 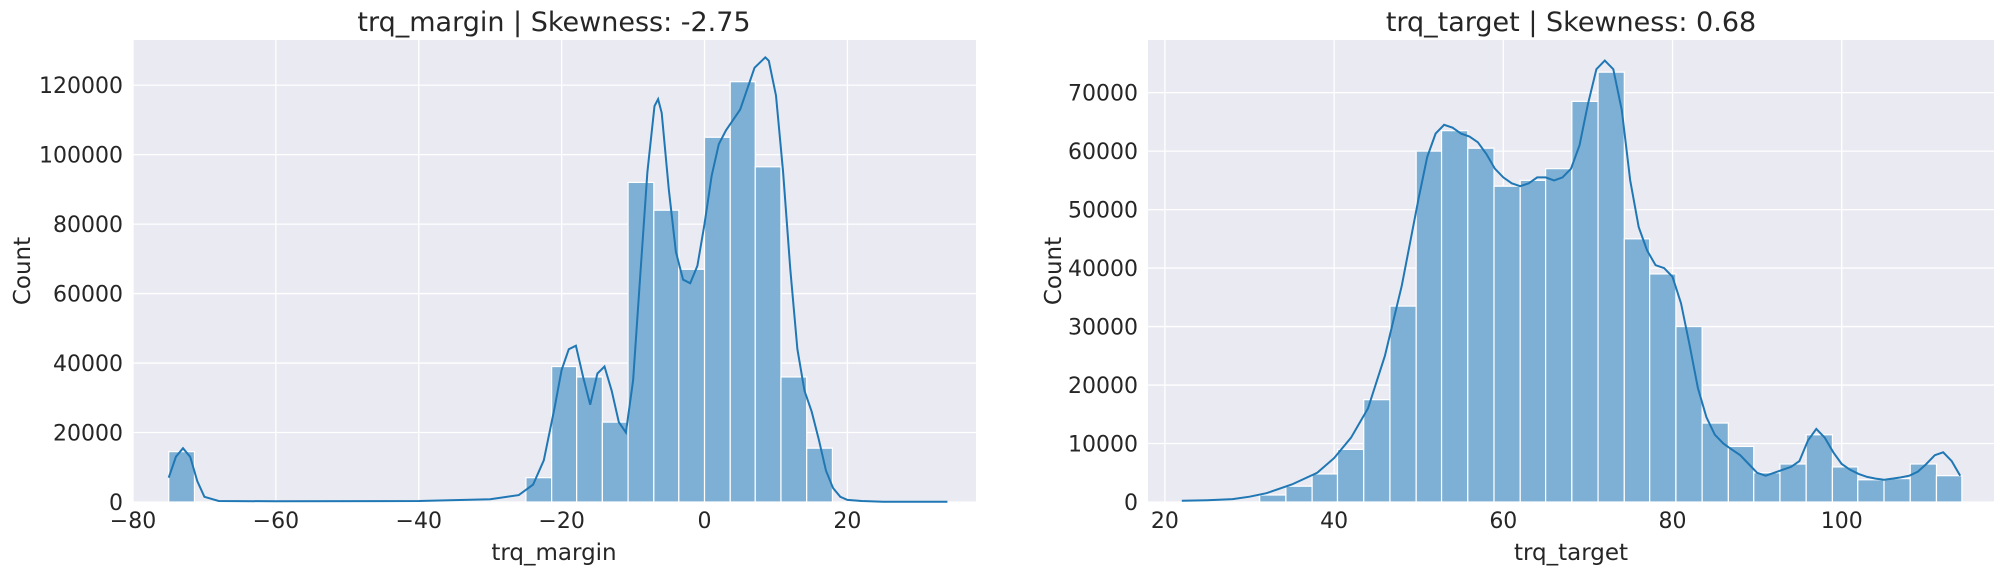 I want to click on x-tick-labels-2: 20 40 60 80 100, so click(x=1507, y=521).